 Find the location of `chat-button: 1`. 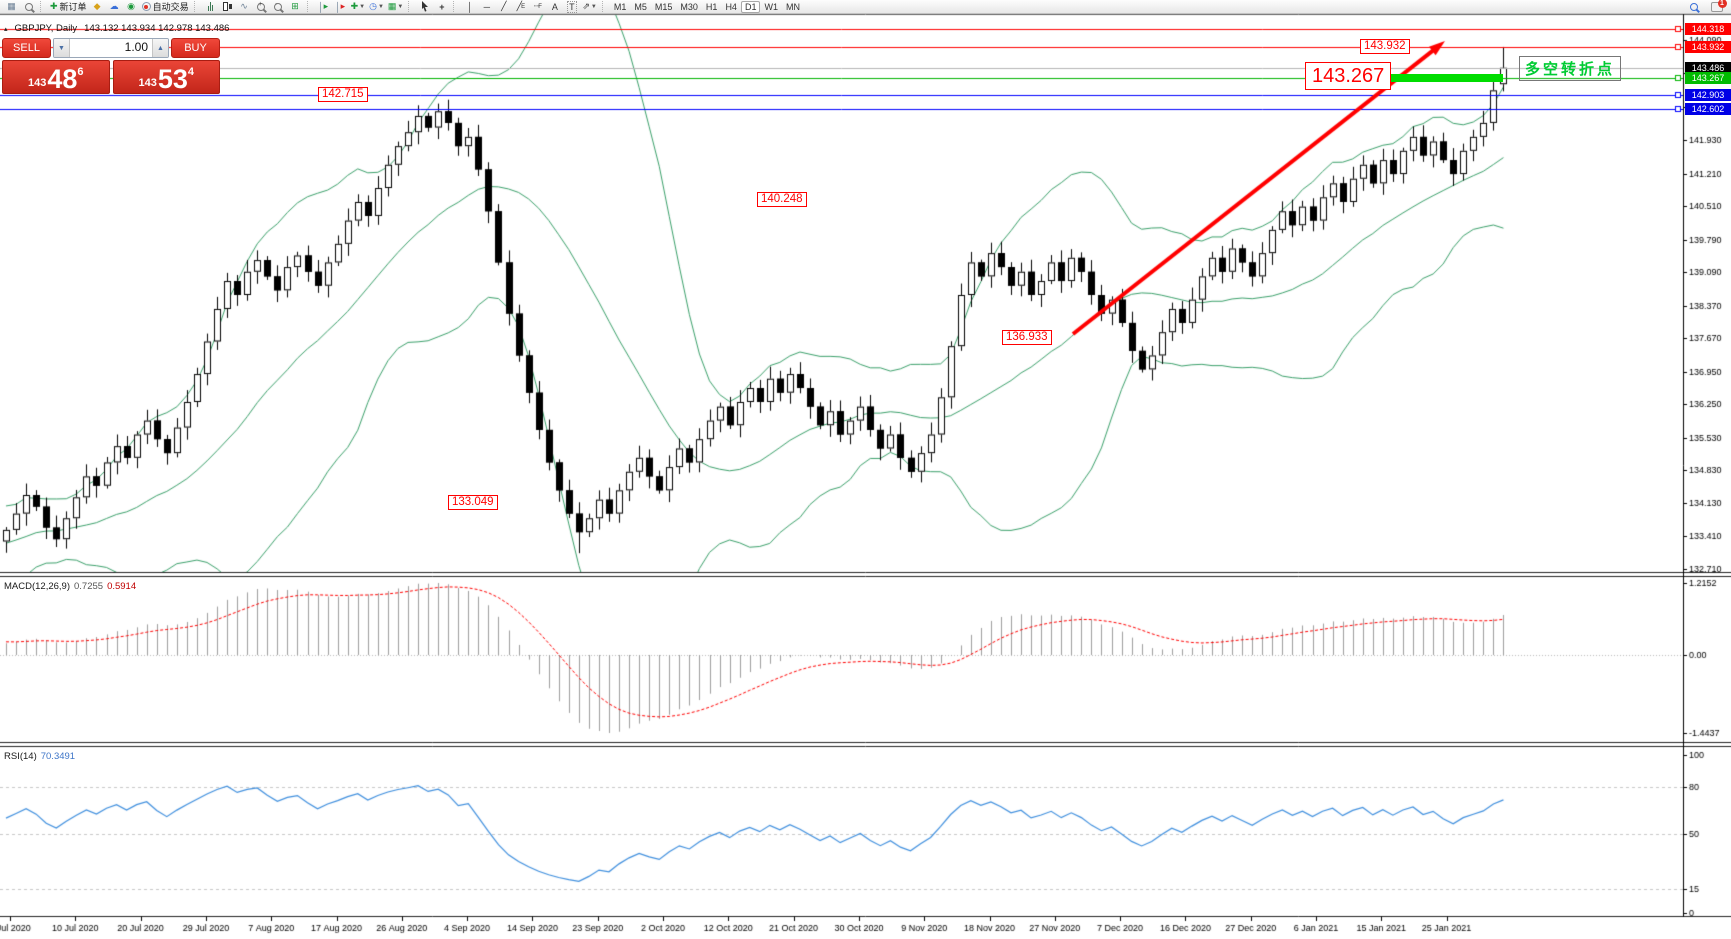

chat-button: 1 is located at coordinates (1717, 6).